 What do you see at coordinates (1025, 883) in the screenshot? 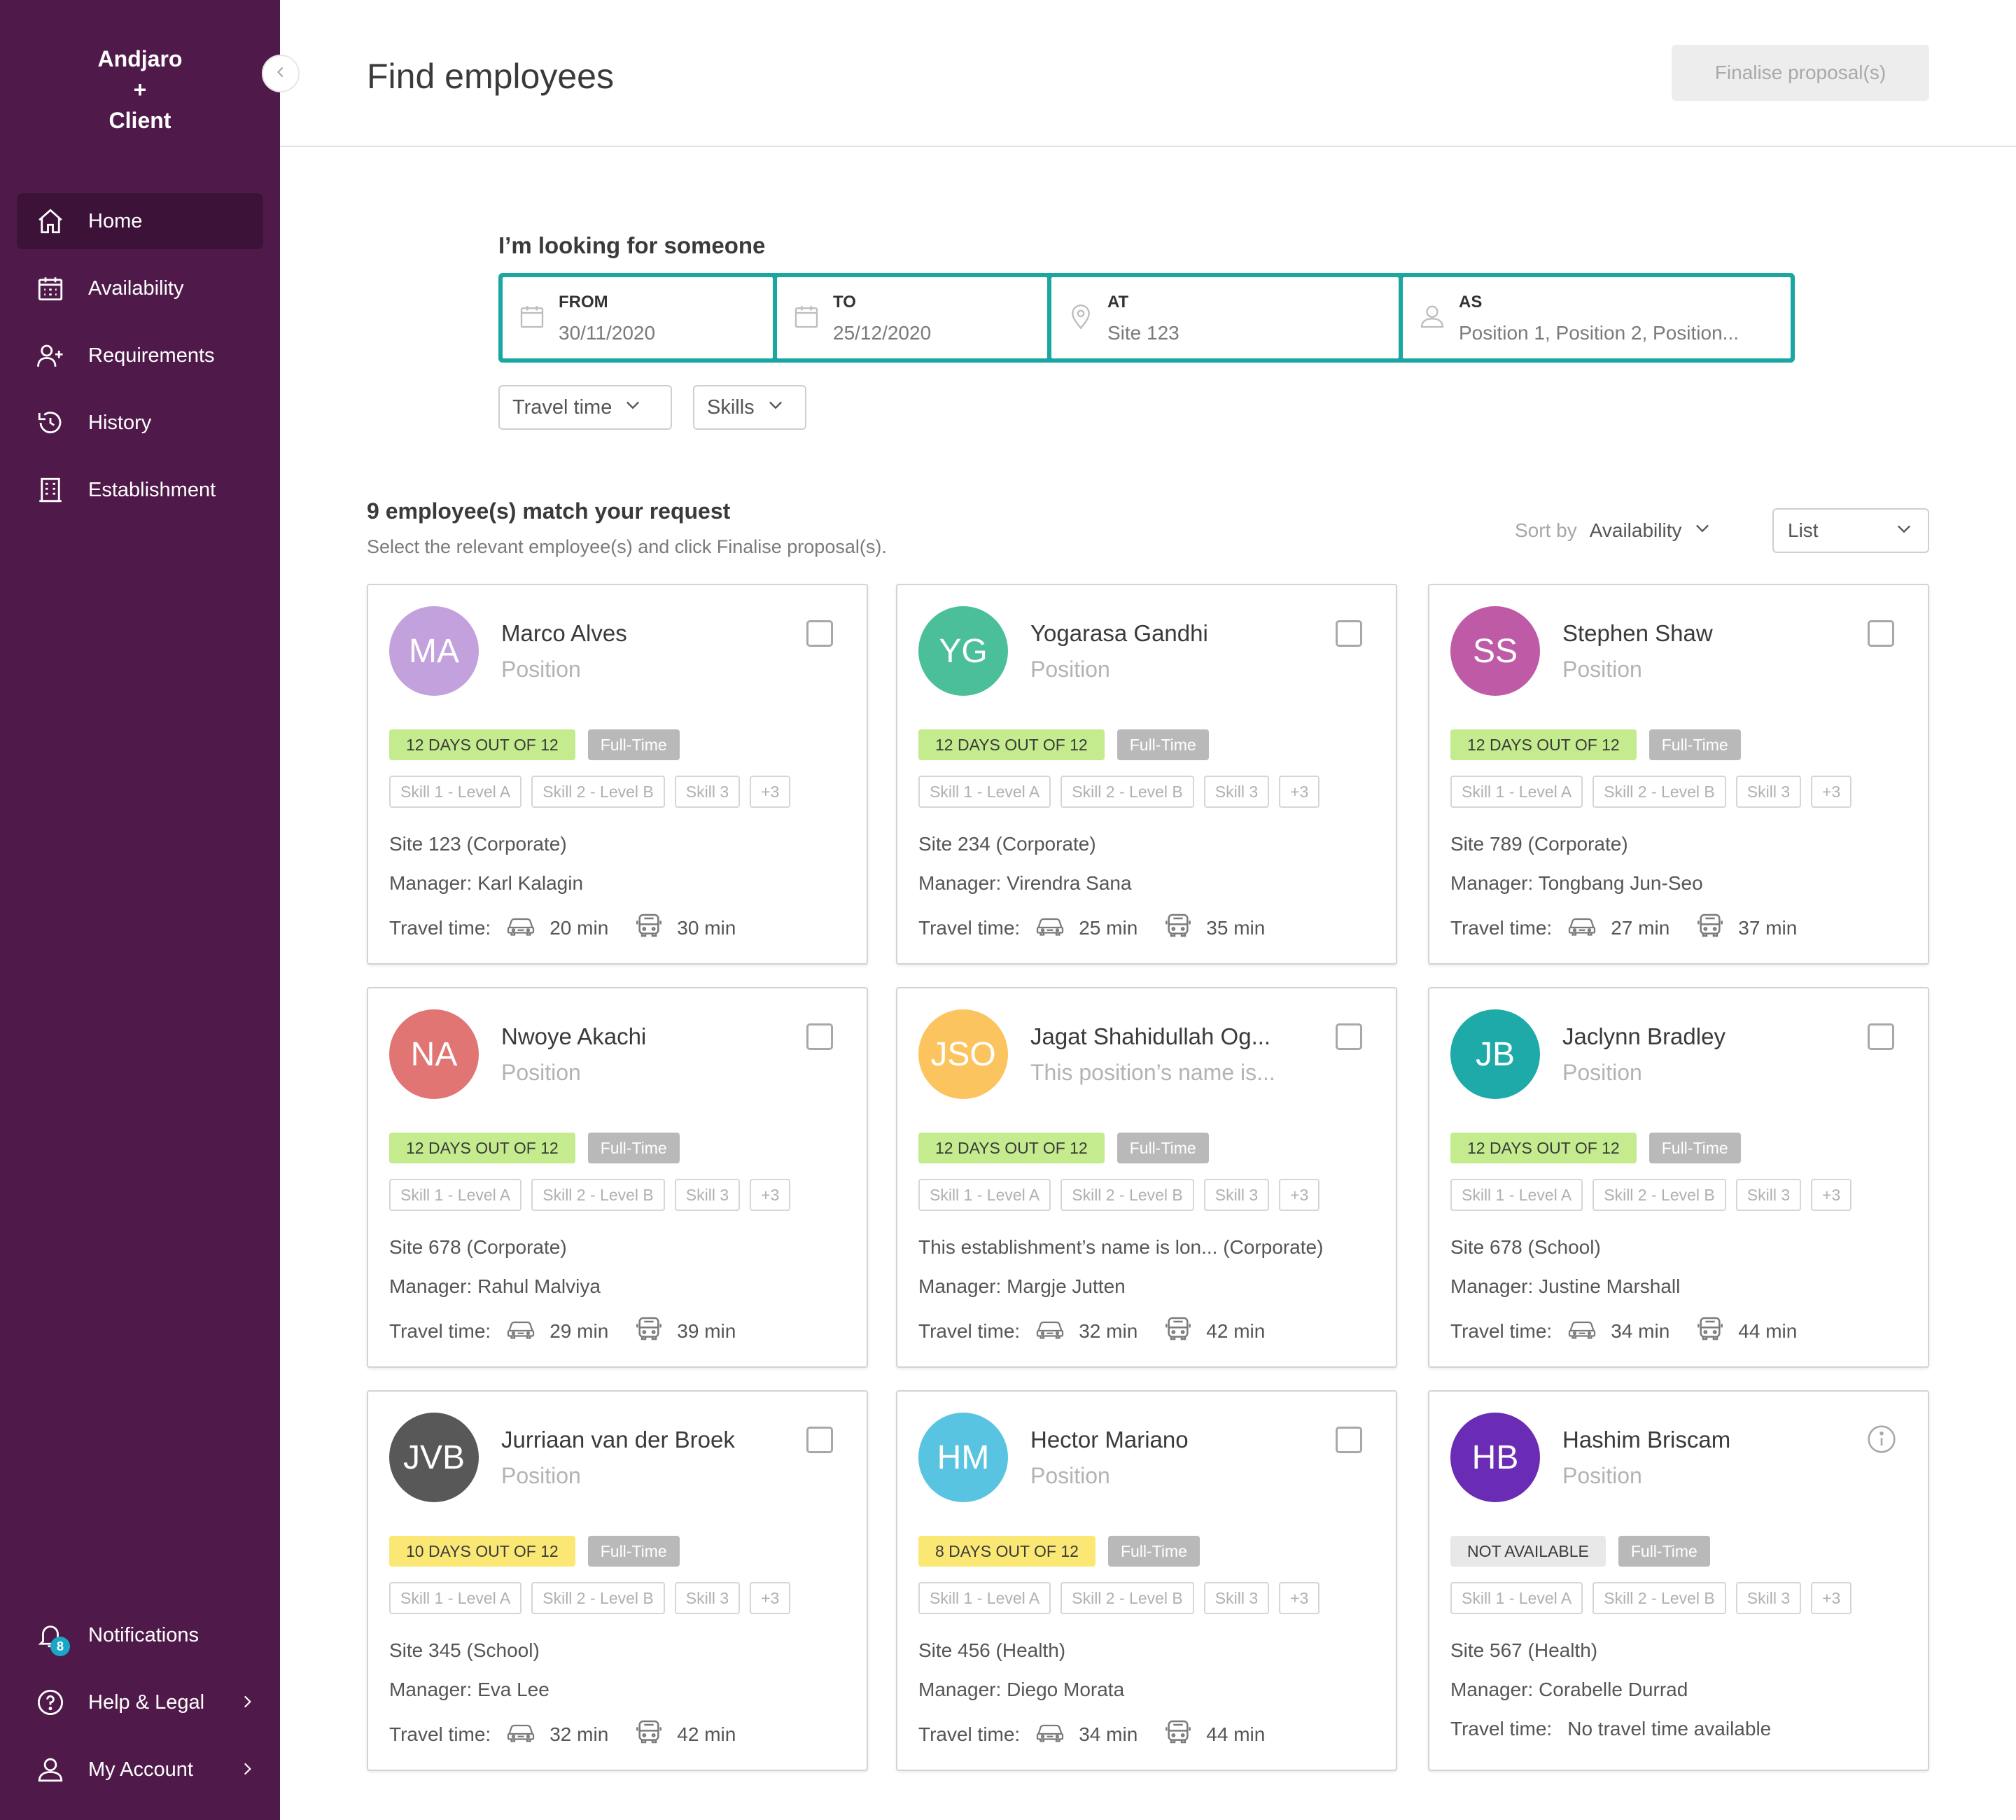
I see `employee-manager: Manager: Virendra Sana` at bounding box center [1025, 883].